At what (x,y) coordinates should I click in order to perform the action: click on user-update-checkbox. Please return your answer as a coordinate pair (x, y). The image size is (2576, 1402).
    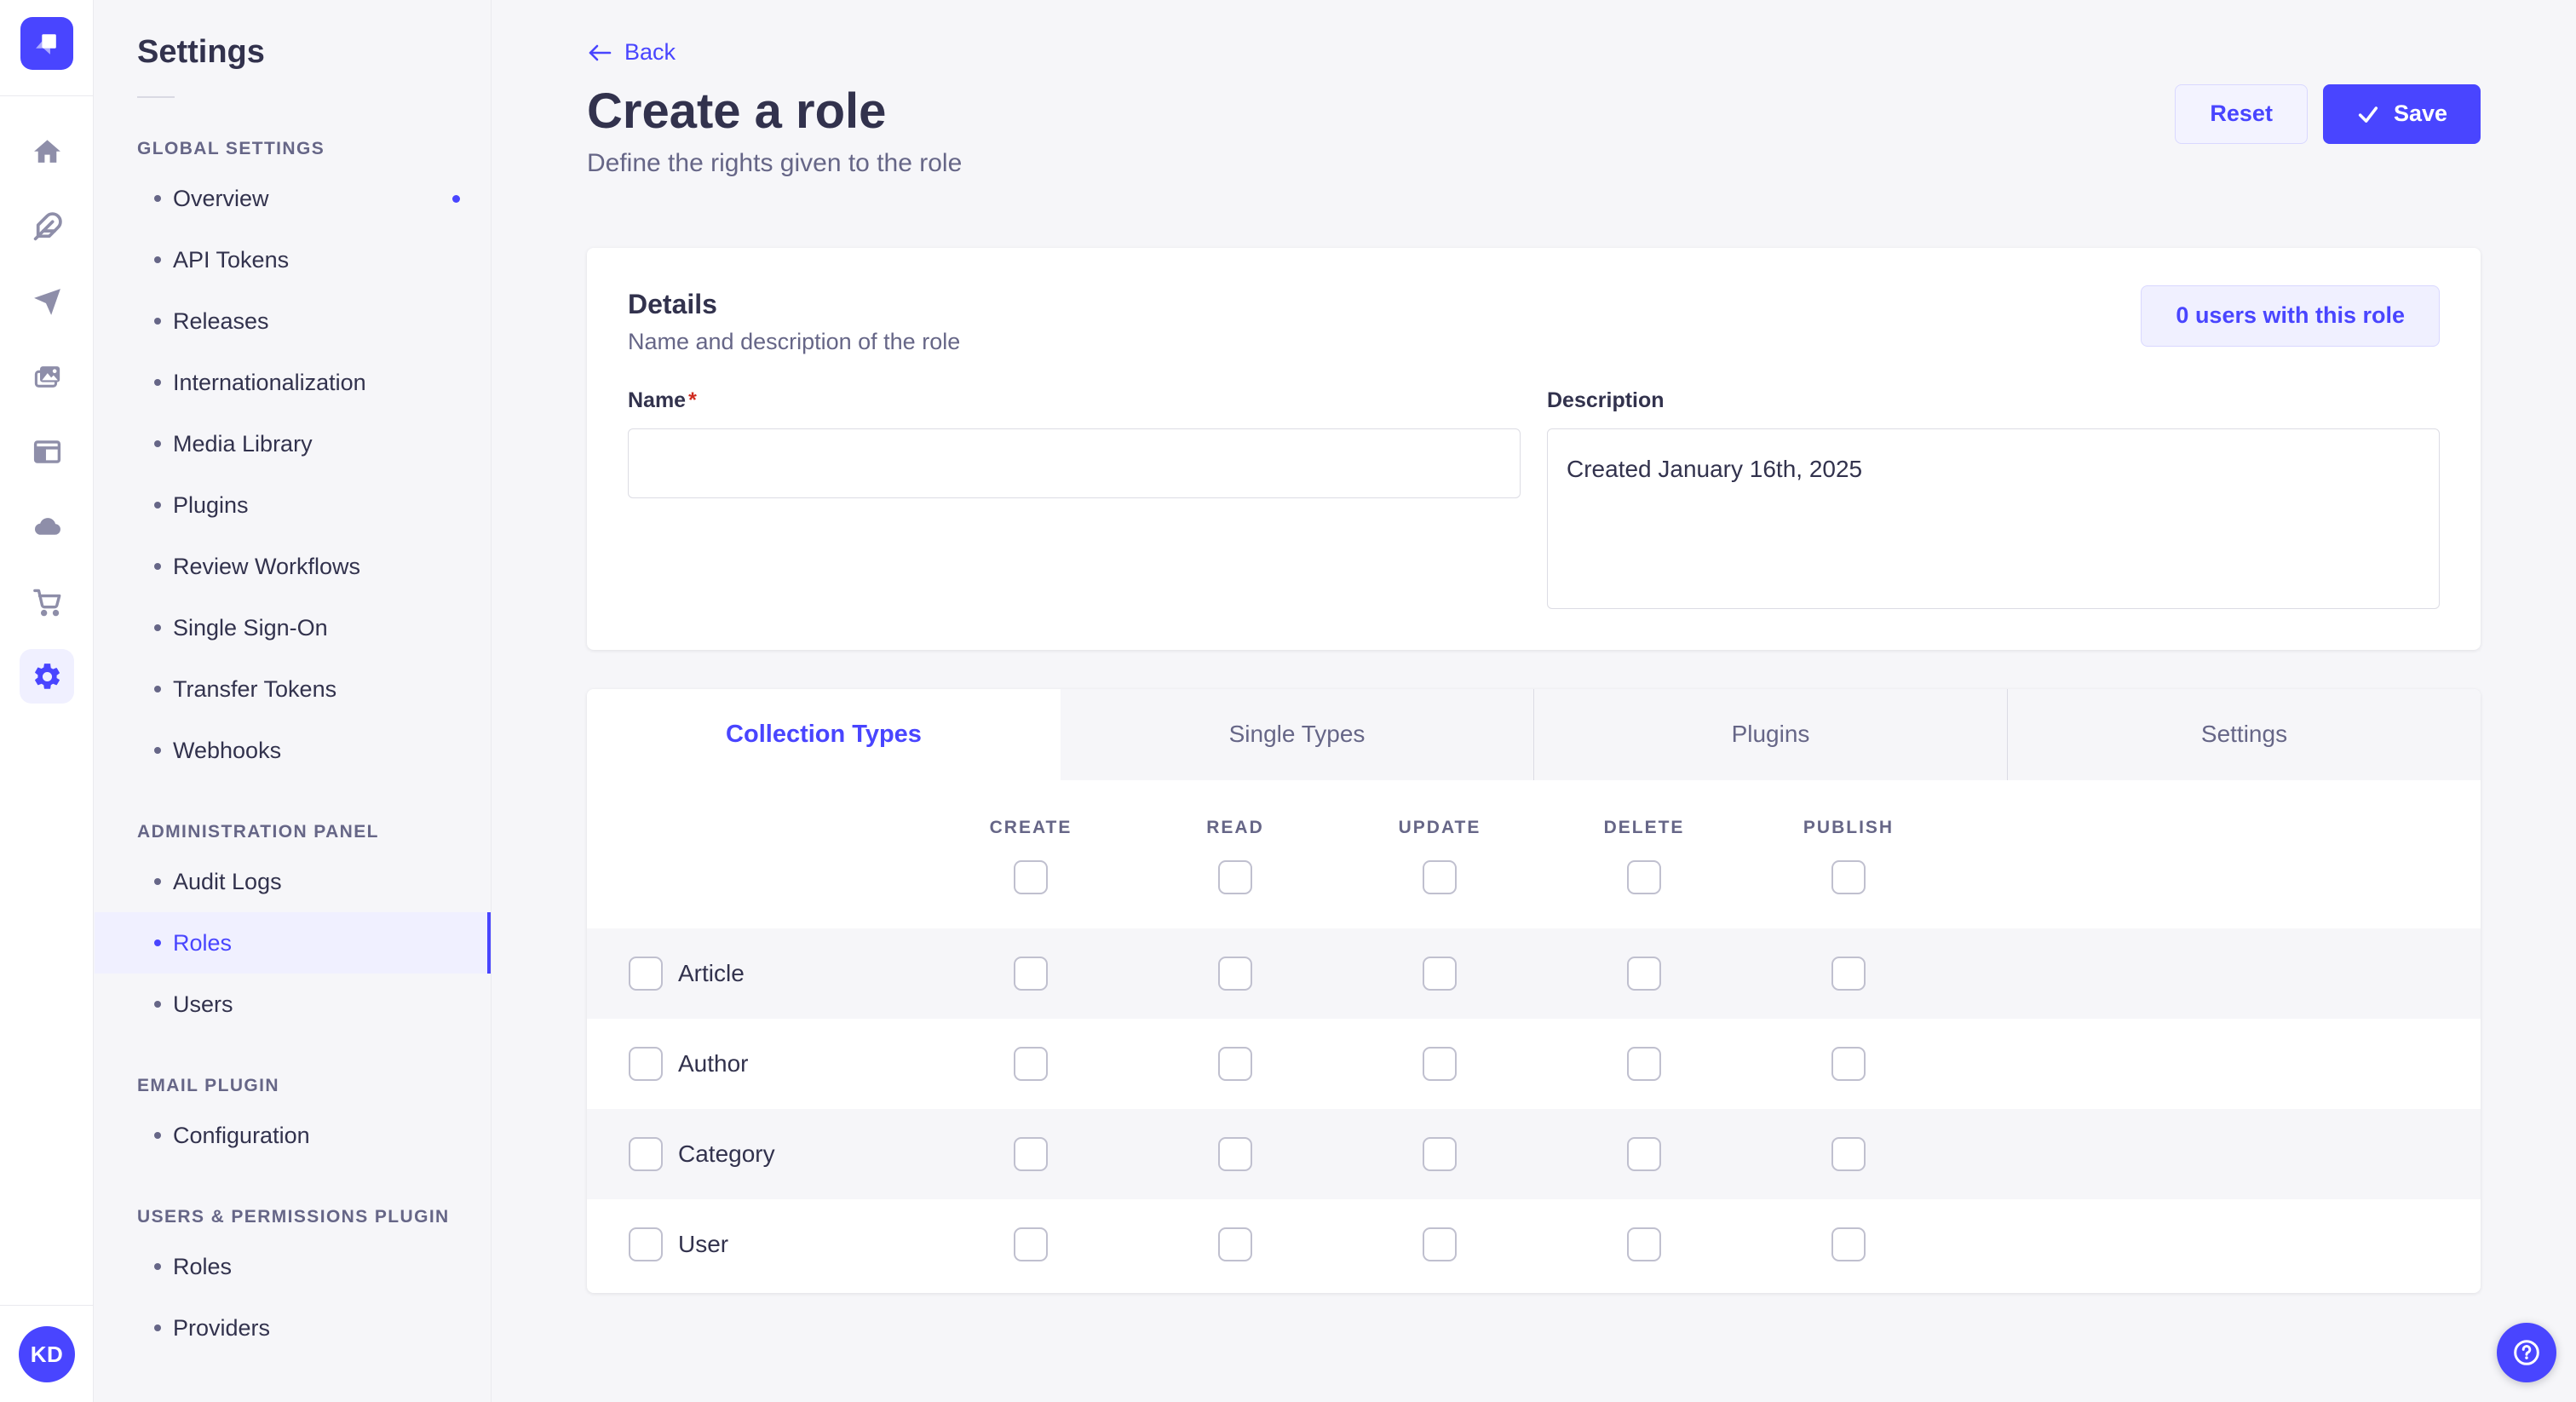
    Looking at the image, I should click on (1440, 1244).